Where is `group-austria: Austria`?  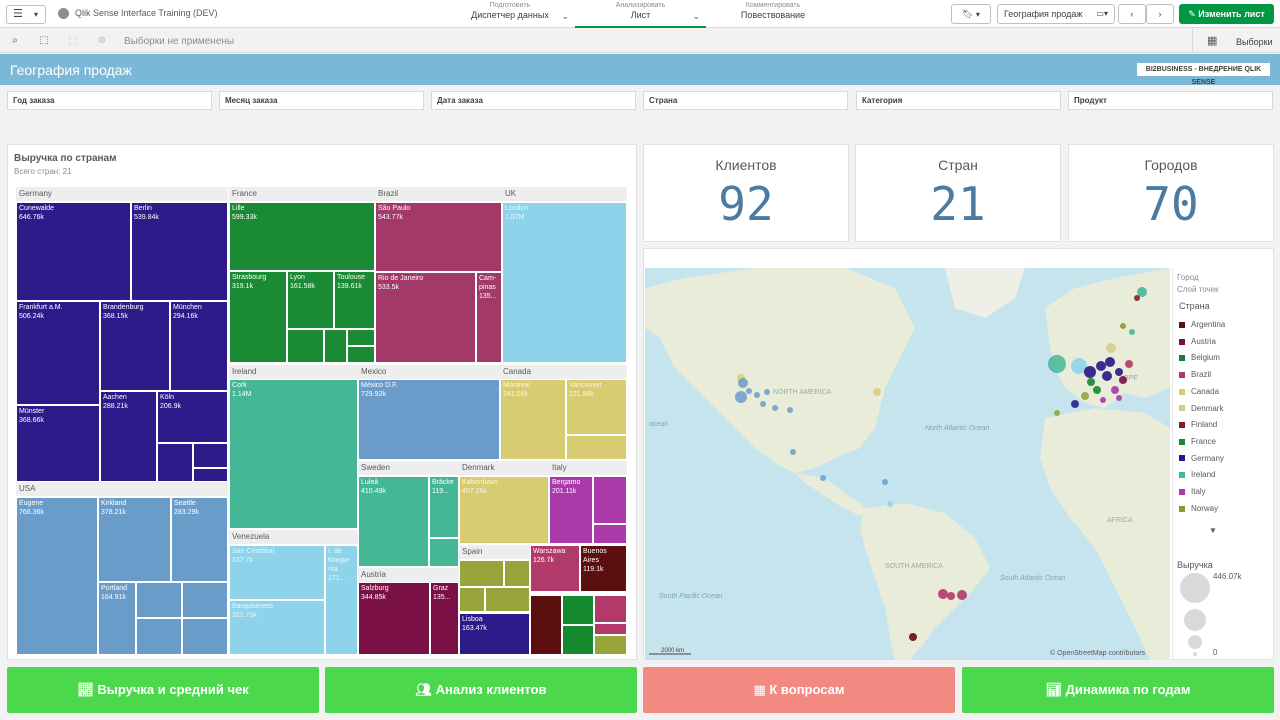 group-austria: Austria is located at coordinates (408, 575).